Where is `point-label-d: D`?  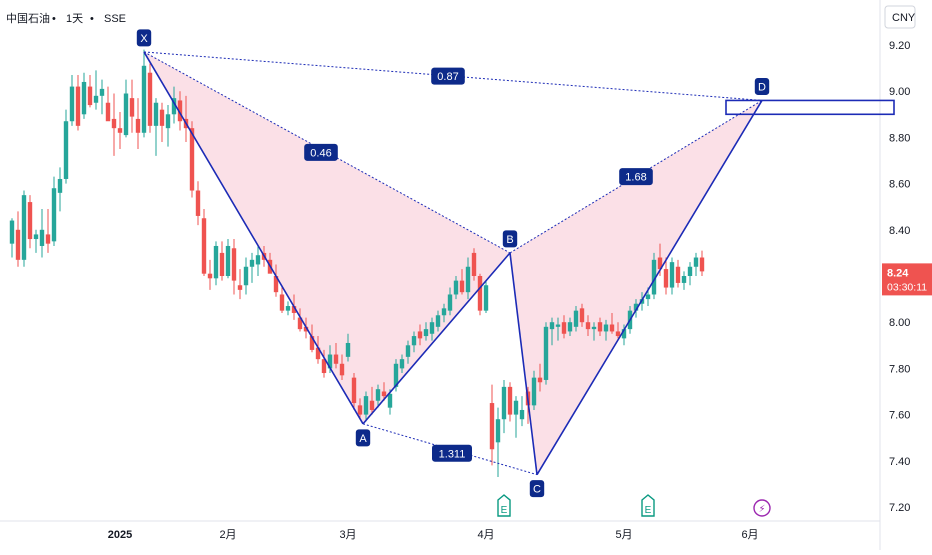
point-label-d: D is located at coordinates (762, 86).